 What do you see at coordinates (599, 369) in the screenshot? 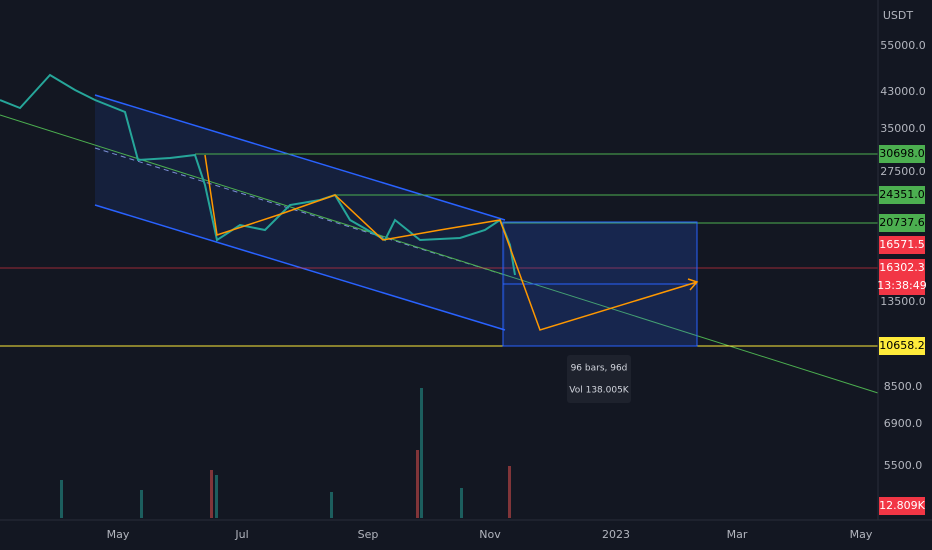
I see `tooltip-range: 96 bars, 96d` at bounding box center [599, 369].